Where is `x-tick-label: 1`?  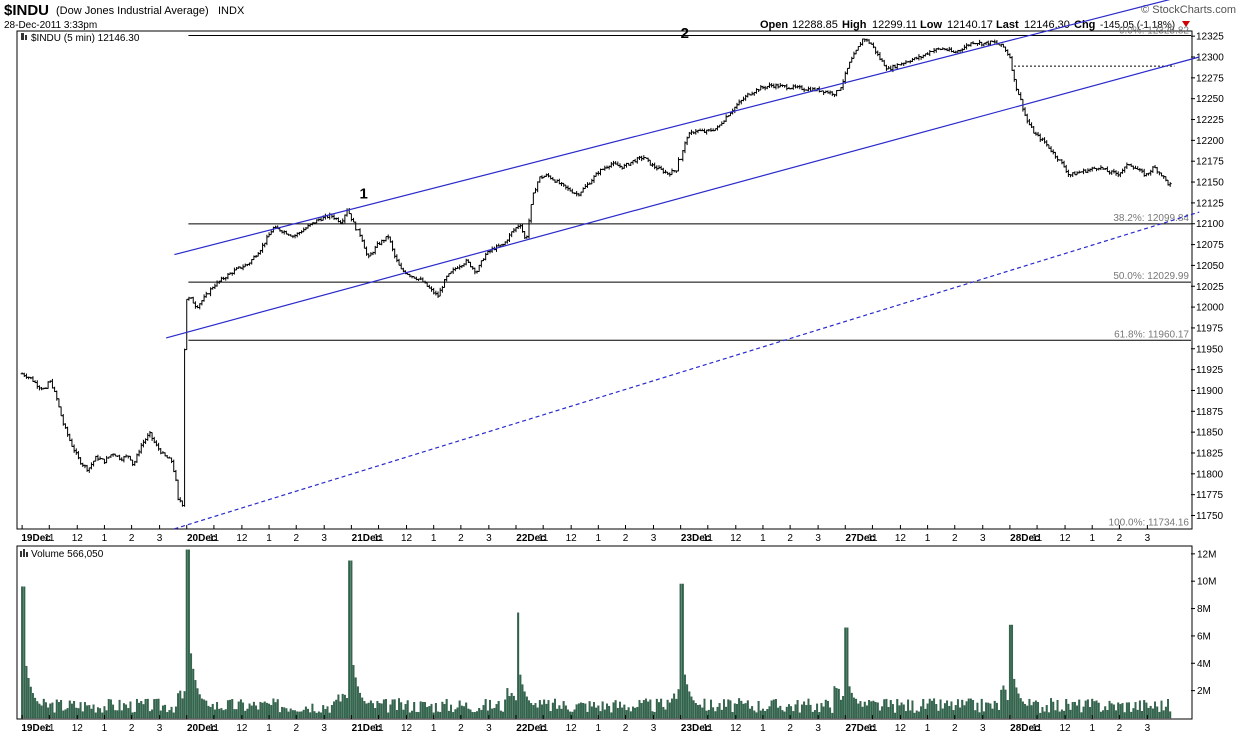 x-tick-label: 1 is located at coordinates (269, 728).